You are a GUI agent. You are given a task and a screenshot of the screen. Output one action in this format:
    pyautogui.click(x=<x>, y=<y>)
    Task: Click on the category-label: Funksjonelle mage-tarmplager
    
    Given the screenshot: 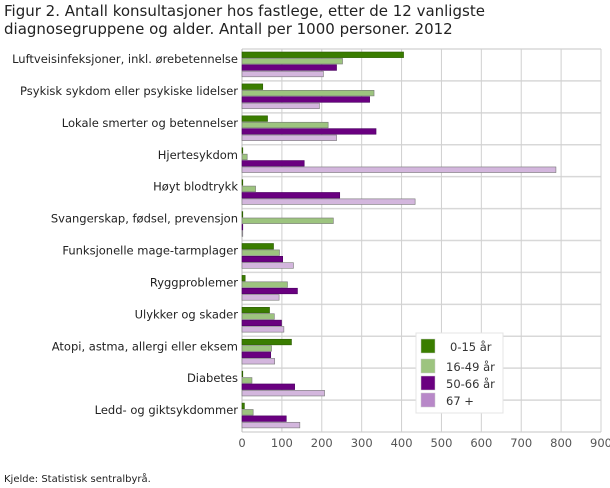 What is the action you would take?
    pyautogui.click(x=150, y=251)
    